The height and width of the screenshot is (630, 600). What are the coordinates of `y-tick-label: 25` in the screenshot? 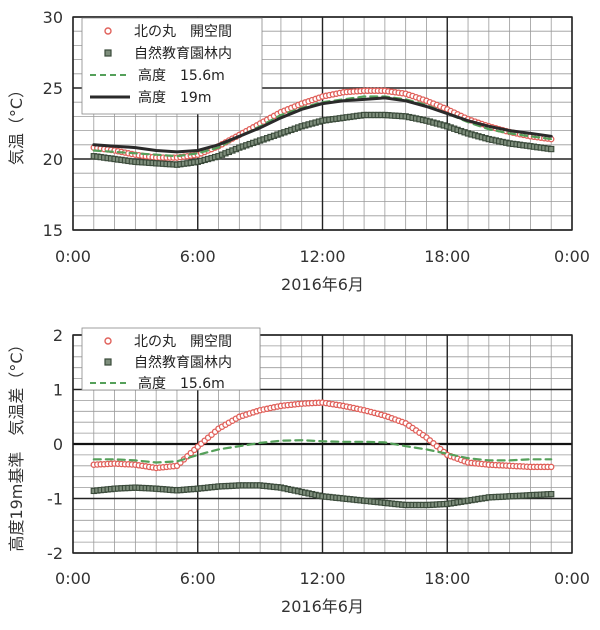 It's located at (53, 88).